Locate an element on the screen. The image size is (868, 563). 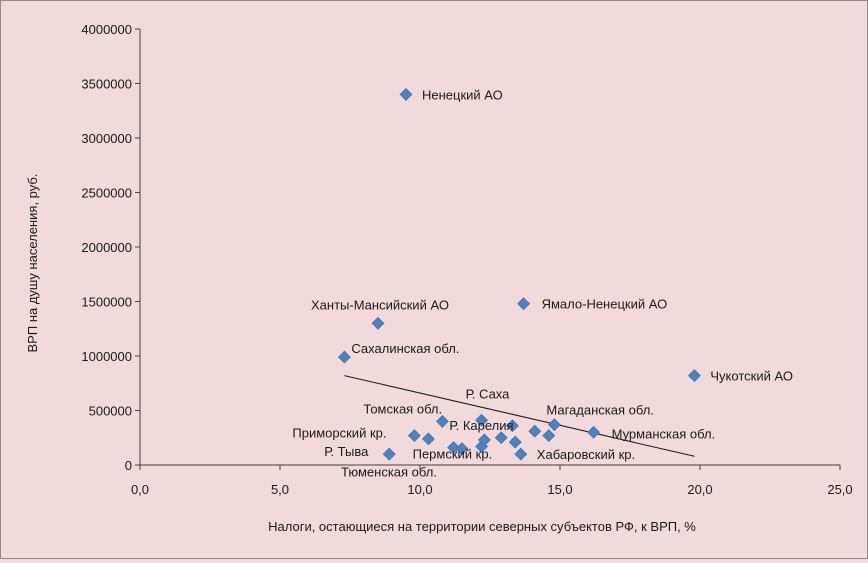
y-tick-label: 1500000 is located at coordinates (106, 302).